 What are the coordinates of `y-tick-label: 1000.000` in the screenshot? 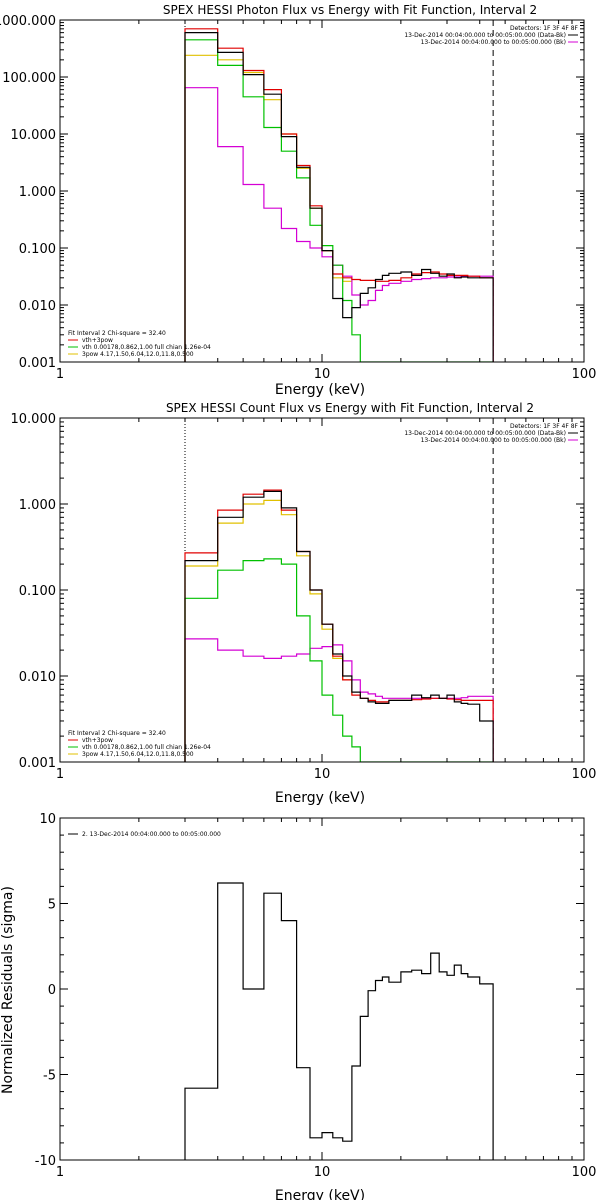 It's located at (28, 21).